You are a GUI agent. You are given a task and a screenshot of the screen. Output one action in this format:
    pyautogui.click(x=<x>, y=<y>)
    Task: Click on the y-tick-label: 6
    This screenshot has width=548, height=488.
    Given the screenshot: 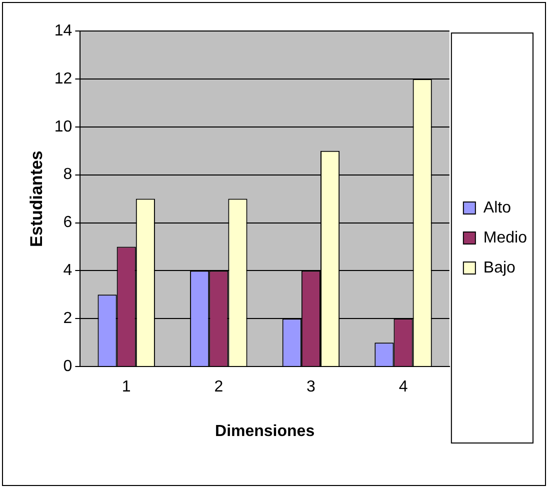 What is the action you would take?
    pyautogui.click(x=67, y=223)
    